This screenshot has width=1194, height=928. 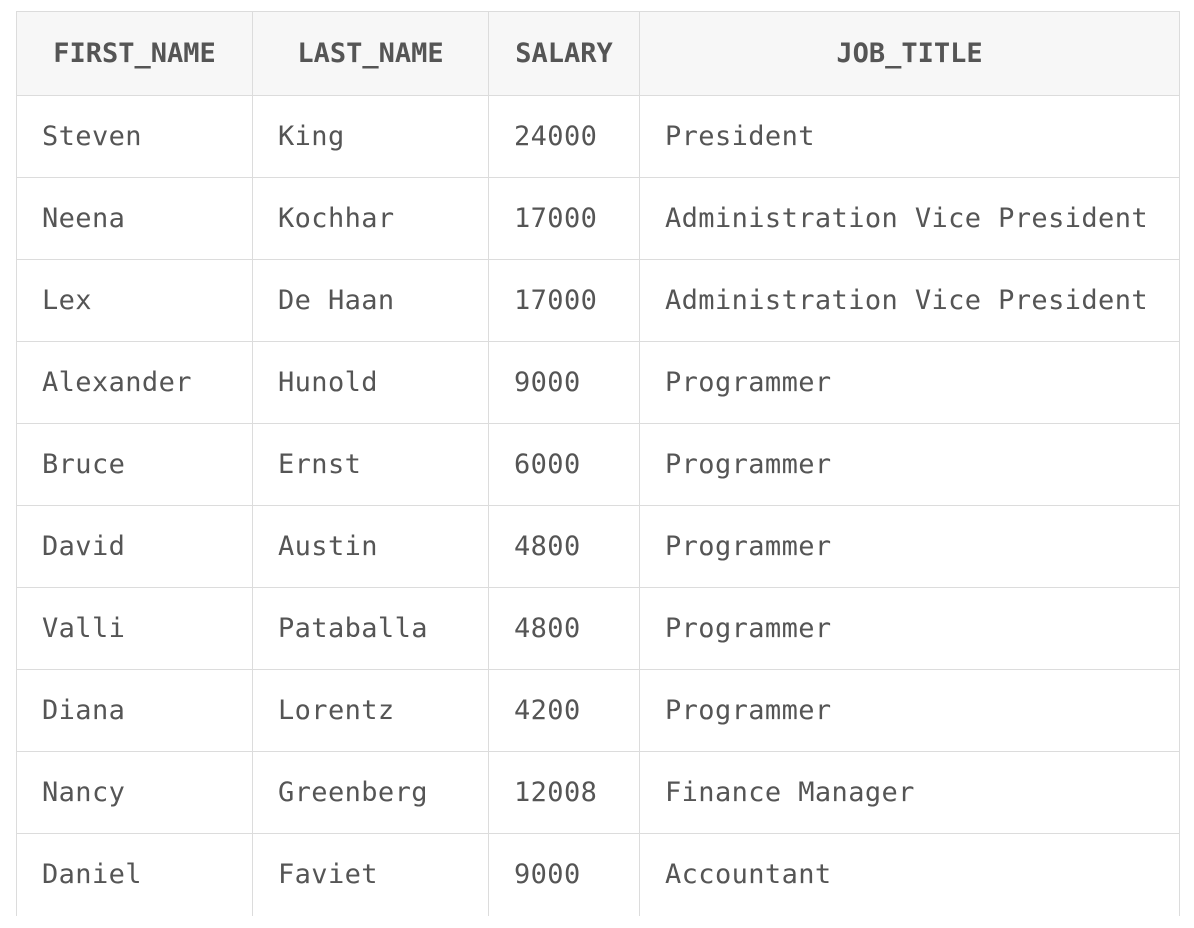 What do you see at coordinates (134, 874) in the screenshot?
I see `cell-first-name: Daniel` at bounding box center [134, 874].